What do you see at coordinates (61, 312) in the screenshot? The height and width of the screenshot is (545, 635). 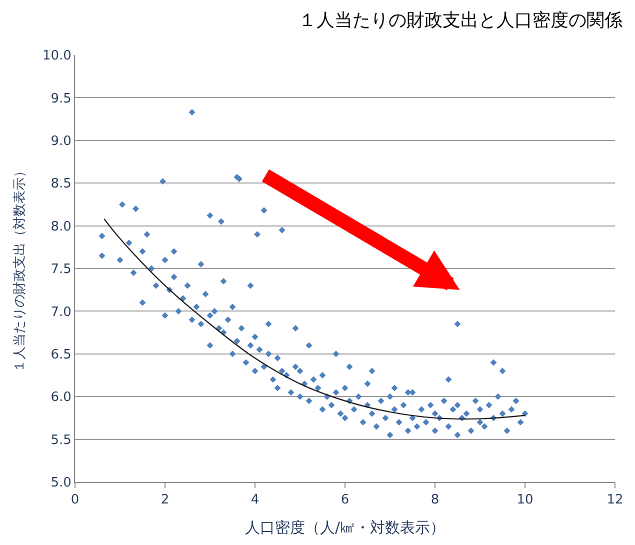 I see `y-tick-label: 7.0` at bounding box center [61, 312].